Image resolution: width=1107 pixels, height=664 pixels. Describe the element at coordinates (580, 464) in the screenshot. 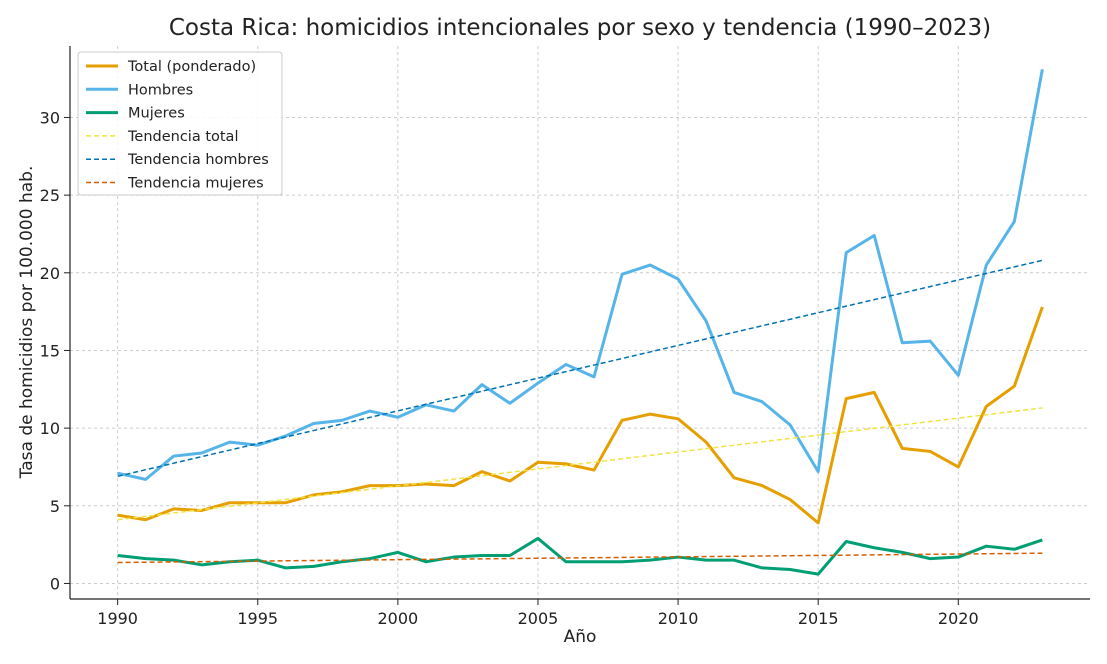

I see `trend-line-tendencia-total` at that location.